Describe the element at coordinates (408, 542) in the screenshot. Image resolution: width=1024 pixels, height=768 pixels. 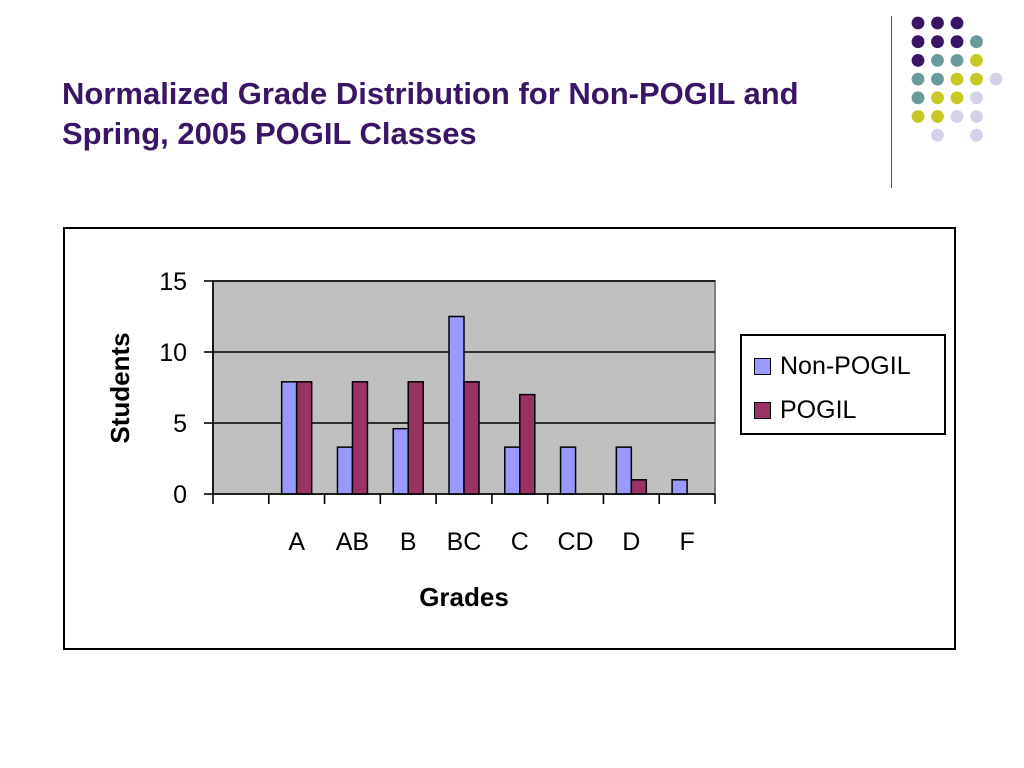
I see `x-tick-label: B` at that location.